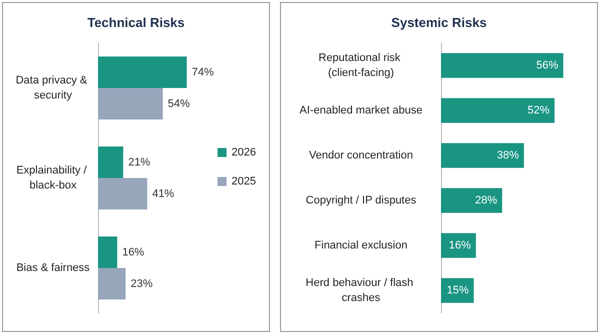 The image size is (600, 336). Describe the element at coordinates (244, 152) in the screenshot. I see `legend-label: 2026` at that location.